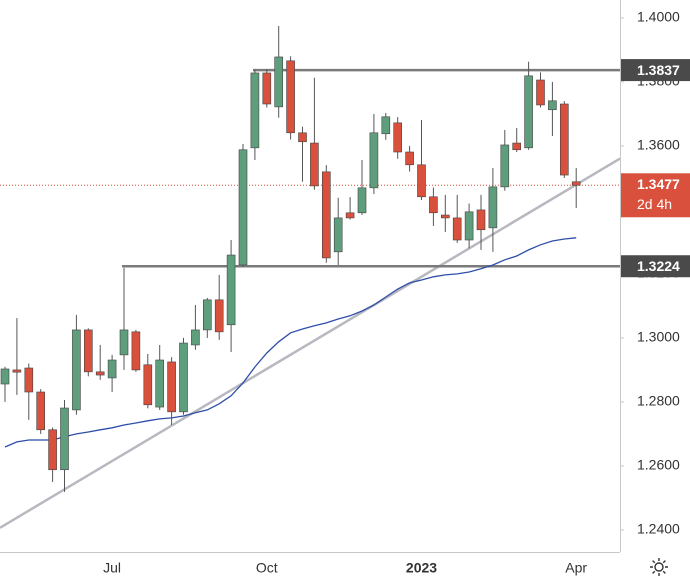 This screenshot has height=582, width=690. What do you see at coordinates (658, 145) in the screenshot?
I see `y-tick-label: 1.3600` at bounding box center [658, 145].